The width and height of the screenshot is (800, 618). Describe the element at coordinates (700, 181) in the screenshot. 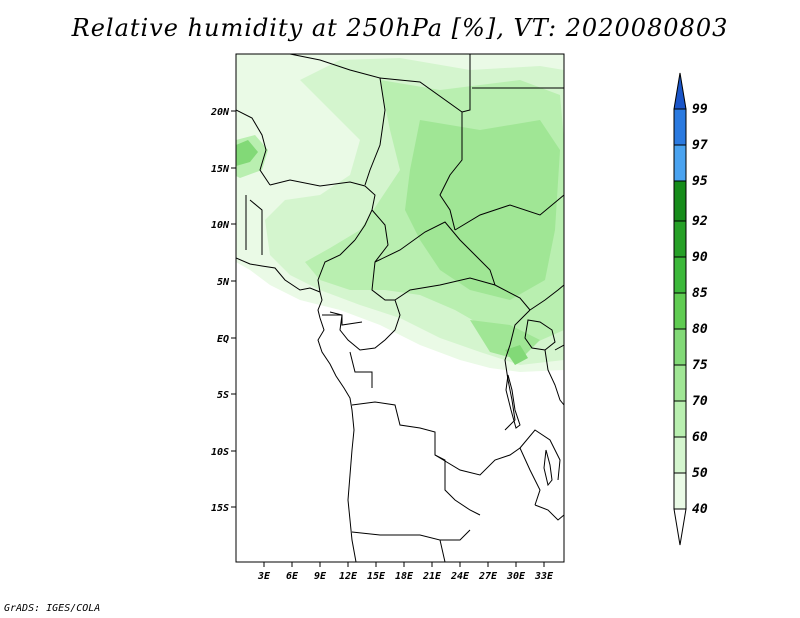

I see `colorbar-label: 95` at that location.